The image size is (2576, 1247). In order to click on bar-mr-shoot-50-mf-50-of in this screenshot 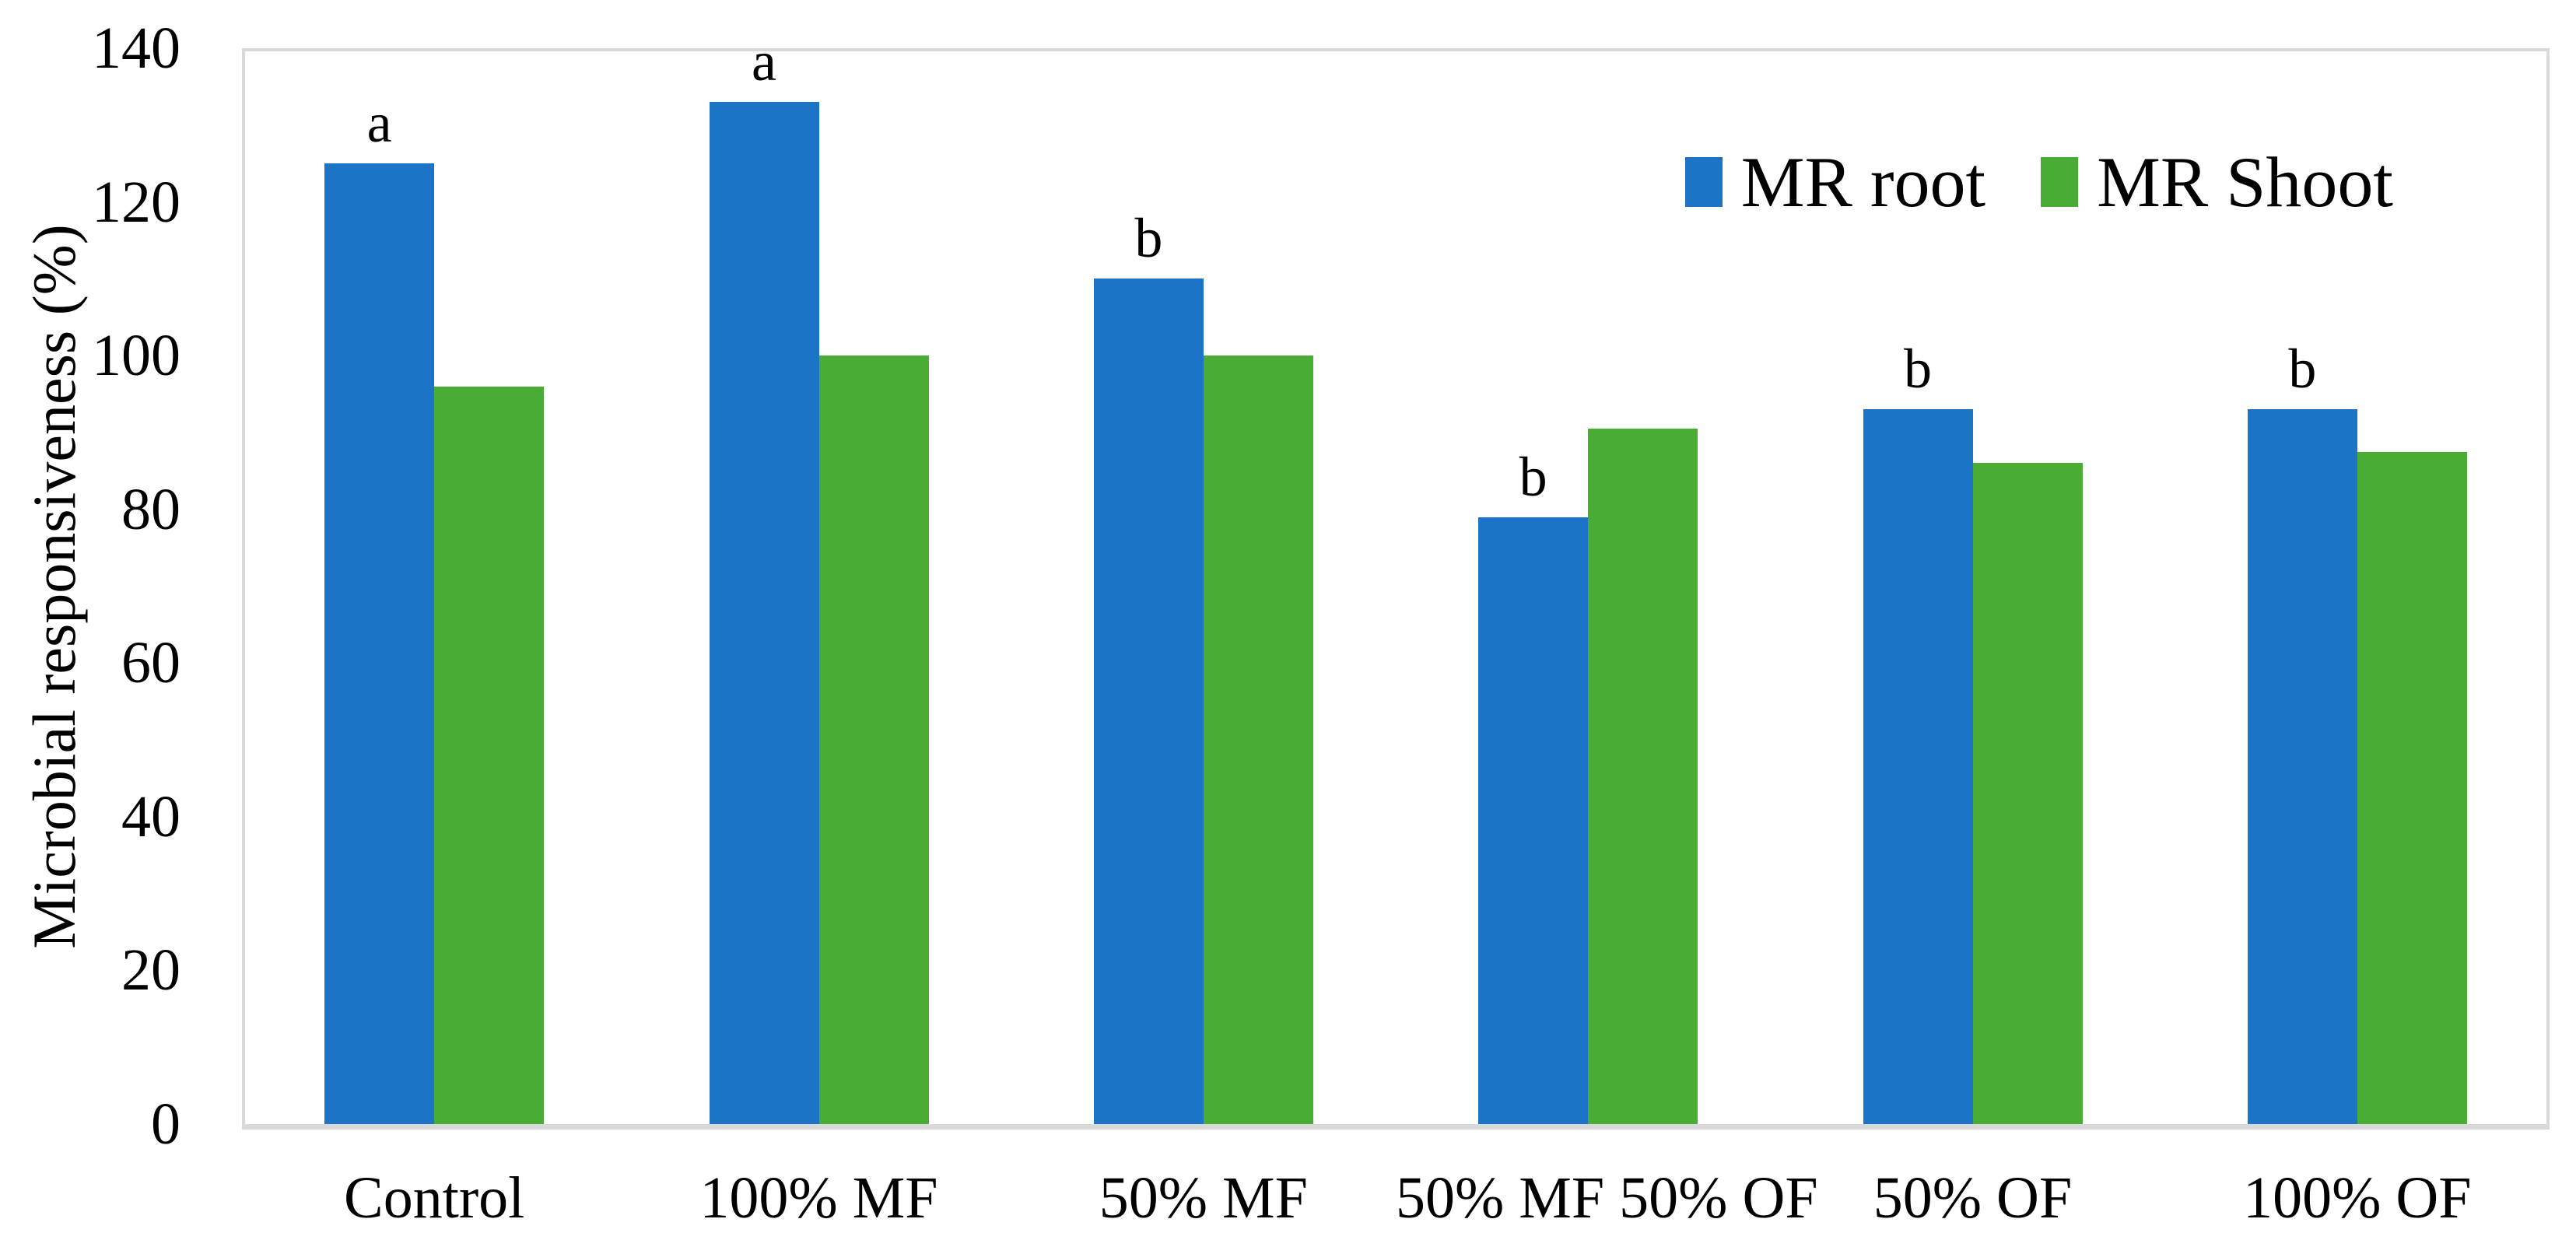, I will do `click(1643, 776)`.